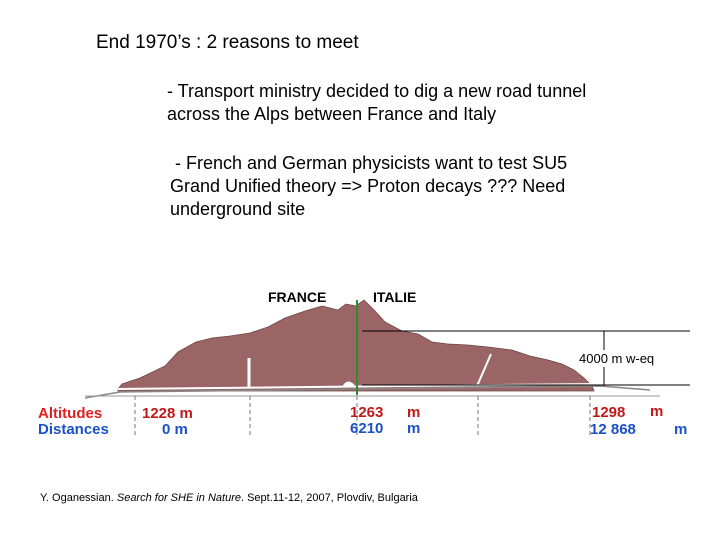  Describe the element at coordinates (73, 429) in the screenshot. I see `distances-label: Distances` at that location.